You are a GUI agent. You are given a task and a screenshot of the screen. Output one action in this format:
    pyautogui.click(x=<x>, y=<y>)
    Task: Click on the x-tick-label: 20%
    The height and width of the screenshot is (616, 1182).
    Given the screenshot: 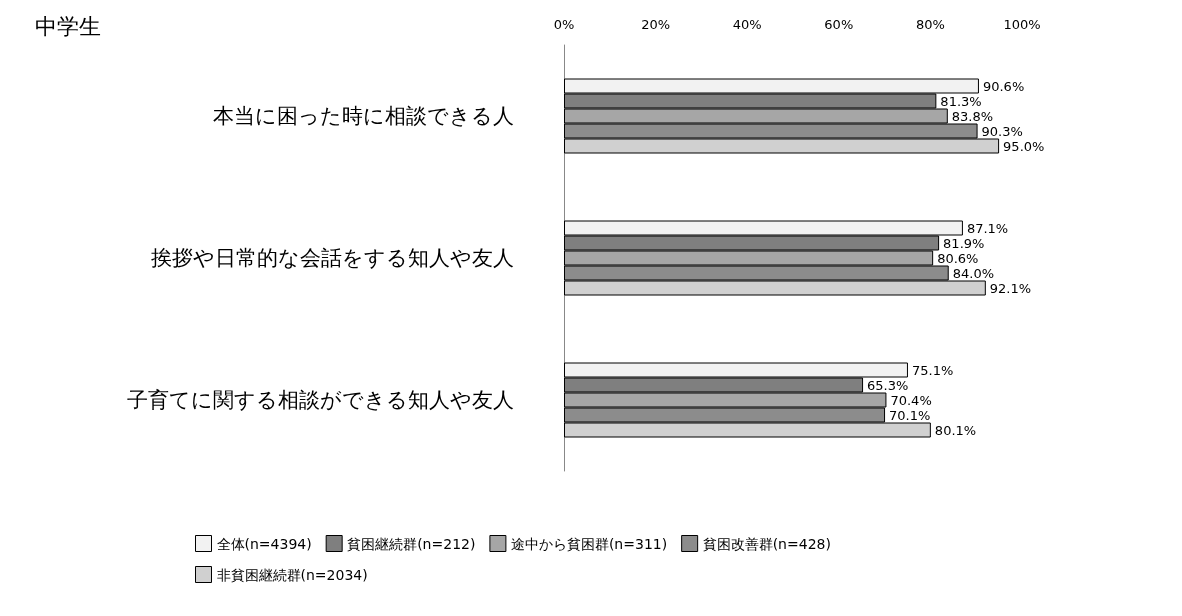 What is the action you would take?
    pyautogui.click(x=656, y=24)
    